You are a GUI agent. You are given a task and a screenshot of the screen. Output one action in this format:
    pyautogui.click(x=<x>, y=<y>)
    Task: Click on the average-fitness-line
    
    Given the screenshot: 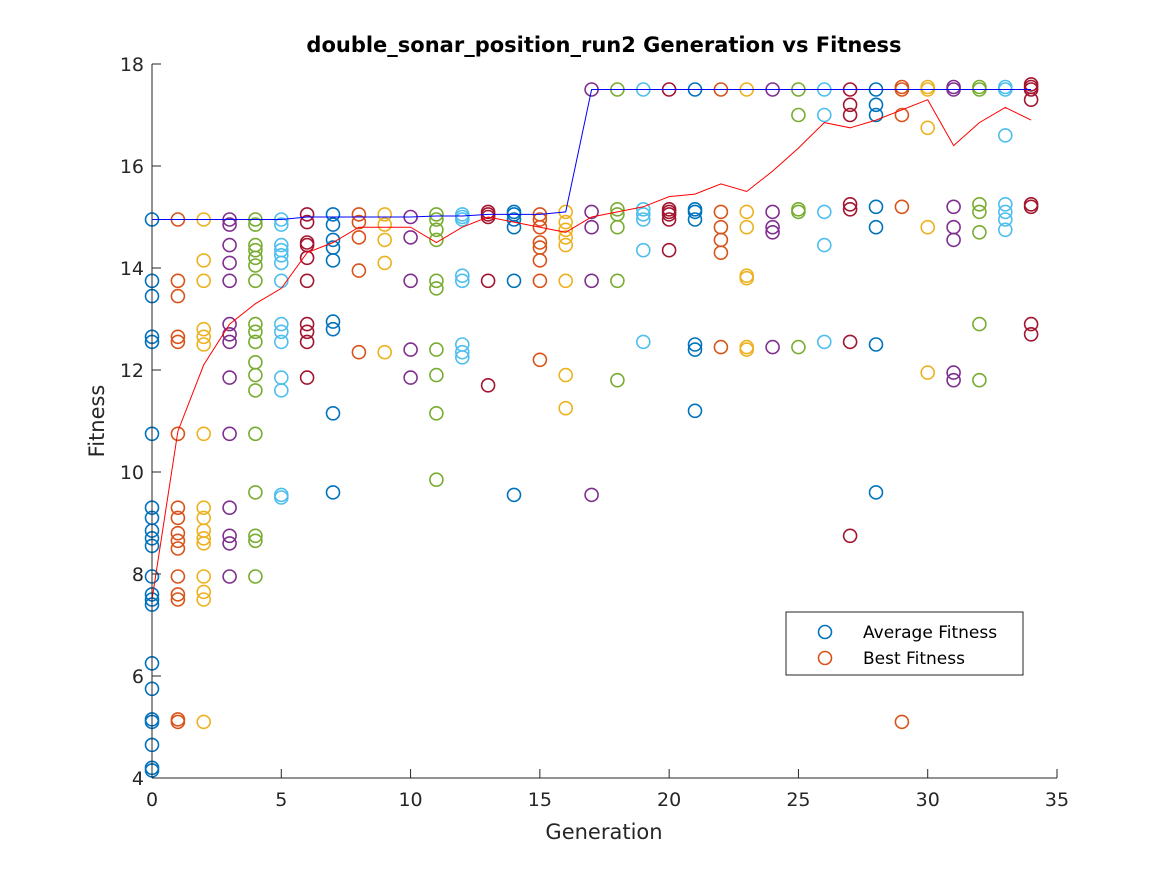 What is the action you would take?
    pyautogui.click(x=592, y=154)
    